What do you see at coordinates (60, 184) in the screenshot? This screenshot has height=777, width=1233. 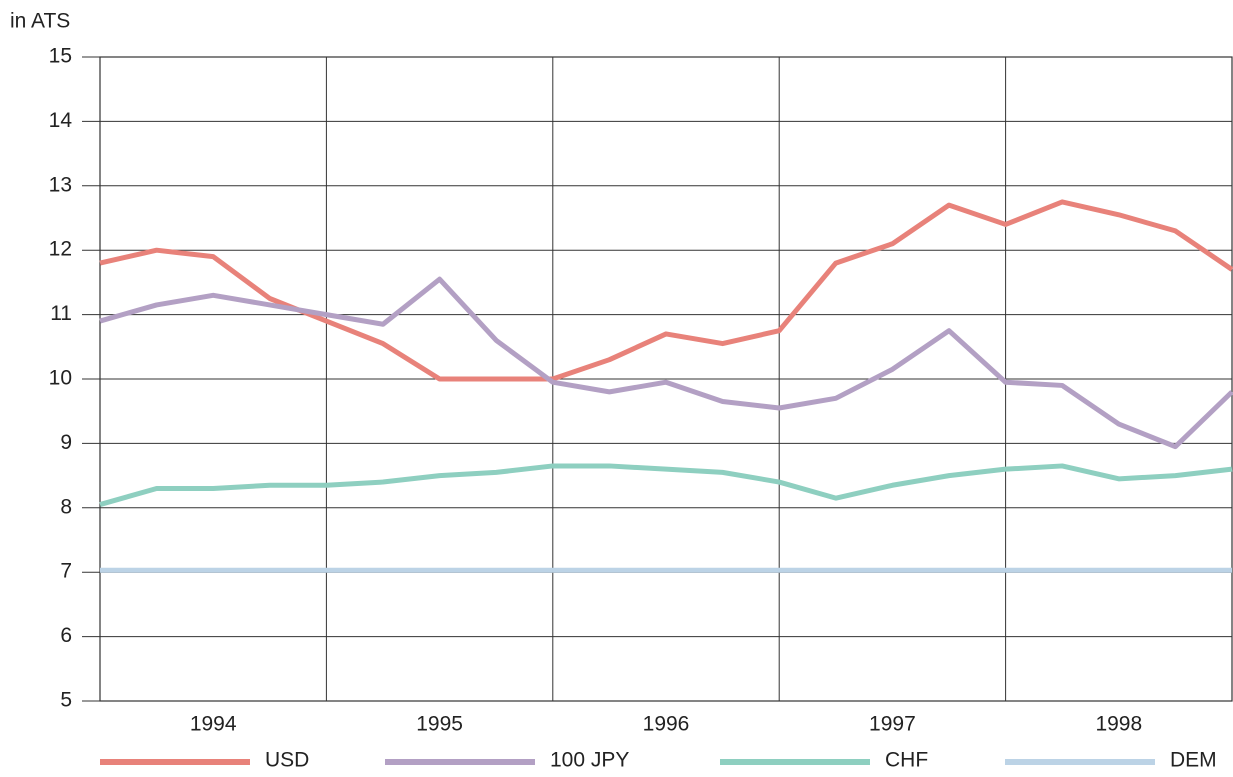 I see `y-tick-label: 13` at bounding box center [60, 184].